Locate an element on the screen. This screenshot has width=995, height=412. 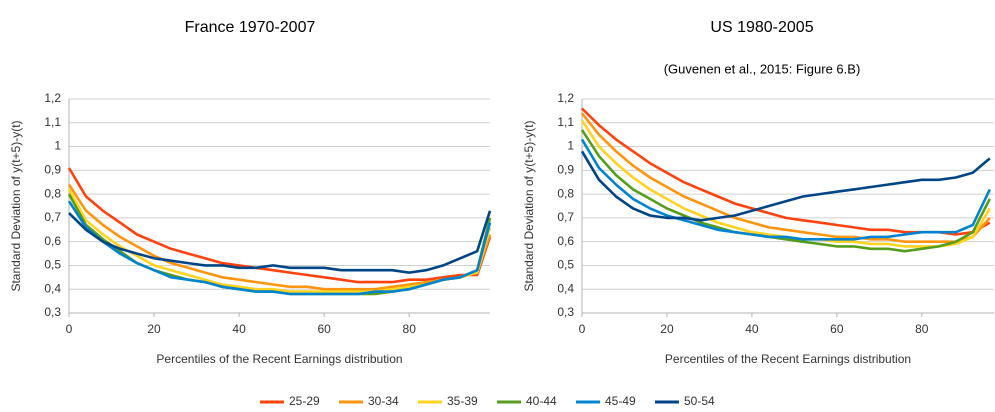
legend-label: 25-29 is located at coordinates (304, 401).